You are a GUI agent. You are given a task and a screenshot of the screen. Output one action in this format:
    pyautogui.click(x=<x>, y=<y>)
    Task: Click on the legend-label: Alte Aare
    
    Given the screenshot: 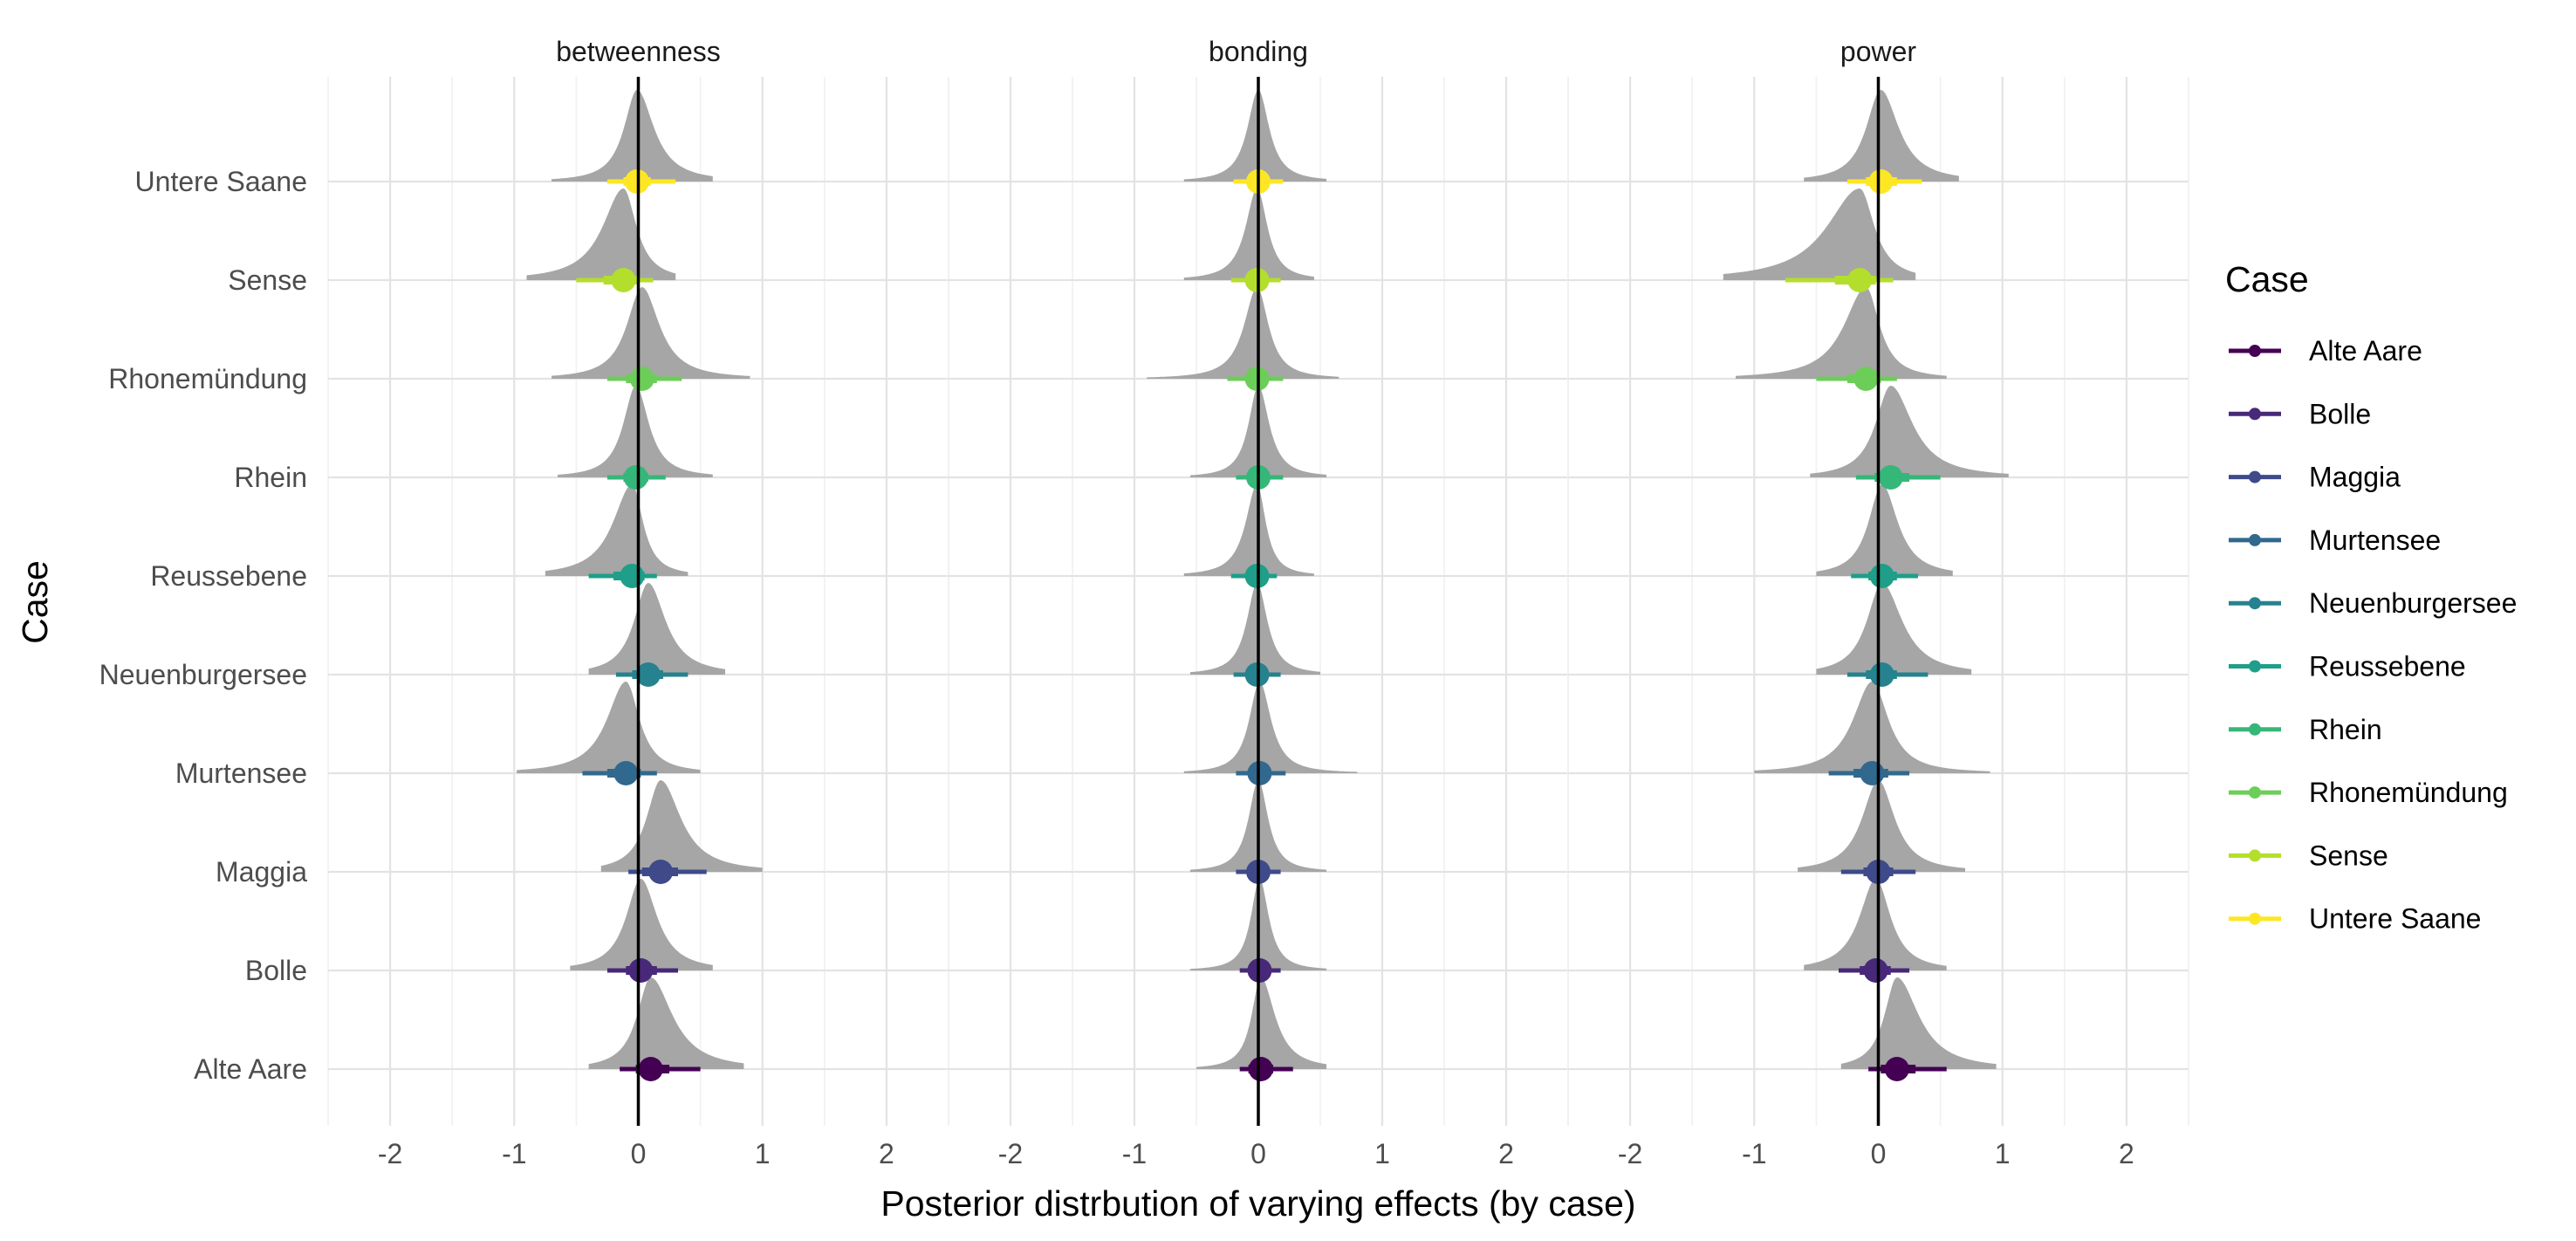 What is the action you would take?
    pyautogui.click(x=2365, y=351)
    